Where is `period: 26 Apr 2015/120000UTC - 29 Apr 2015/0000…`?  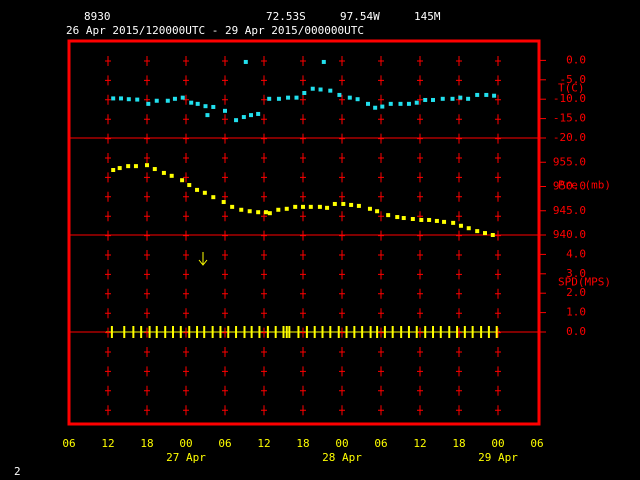 period: 26 Apr 2015/120000UTC - 29 Apr 2015/0000… is located at coordinates (215, 30).